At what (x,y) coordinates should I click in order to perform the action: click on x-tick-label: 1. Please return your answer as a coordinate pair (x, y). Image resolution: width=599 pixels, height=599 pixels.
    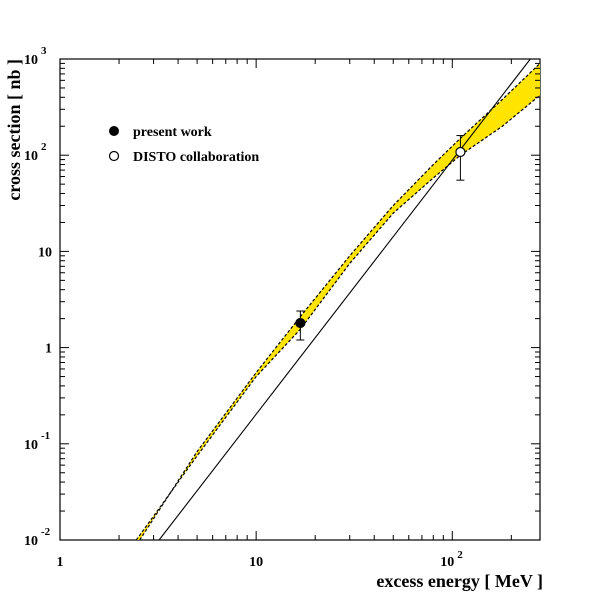
    Looking at the image, I should click on (60, 562).